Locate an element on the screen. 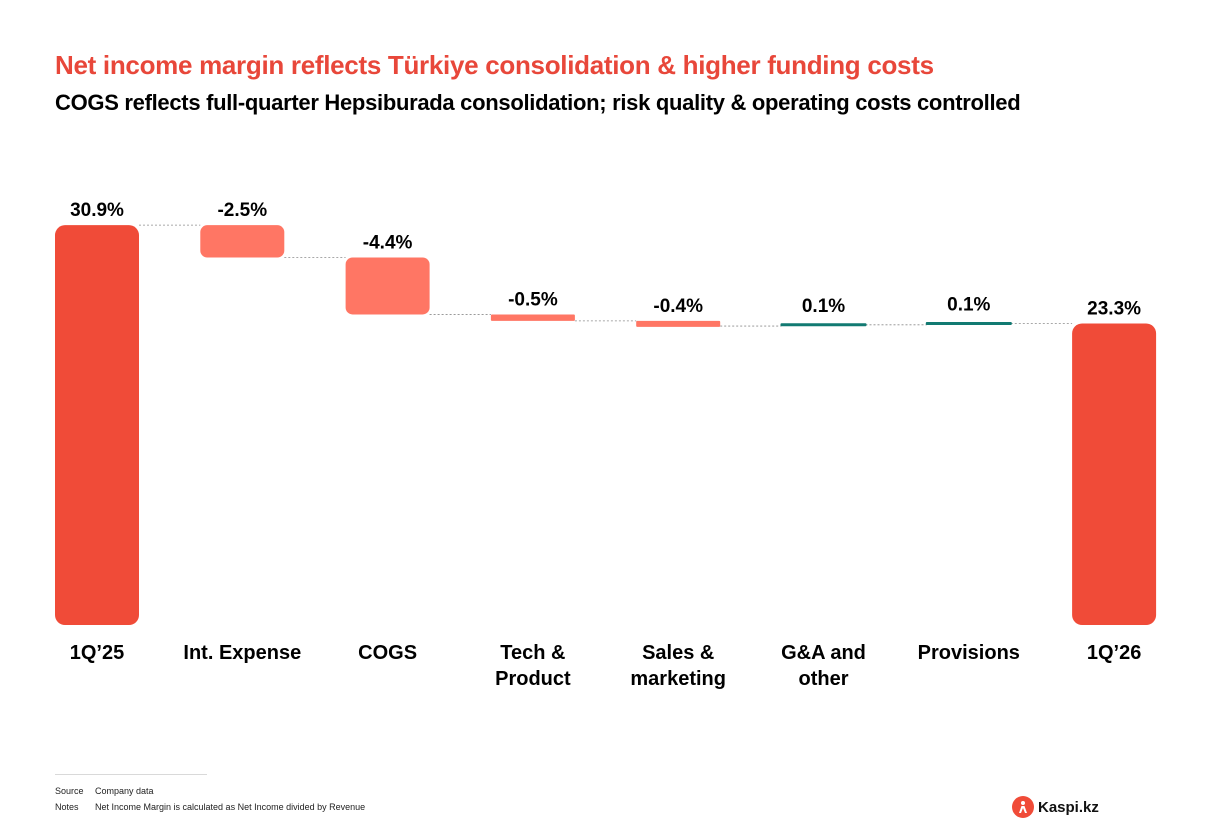  category-label: other is located at coordinates (824, 679).